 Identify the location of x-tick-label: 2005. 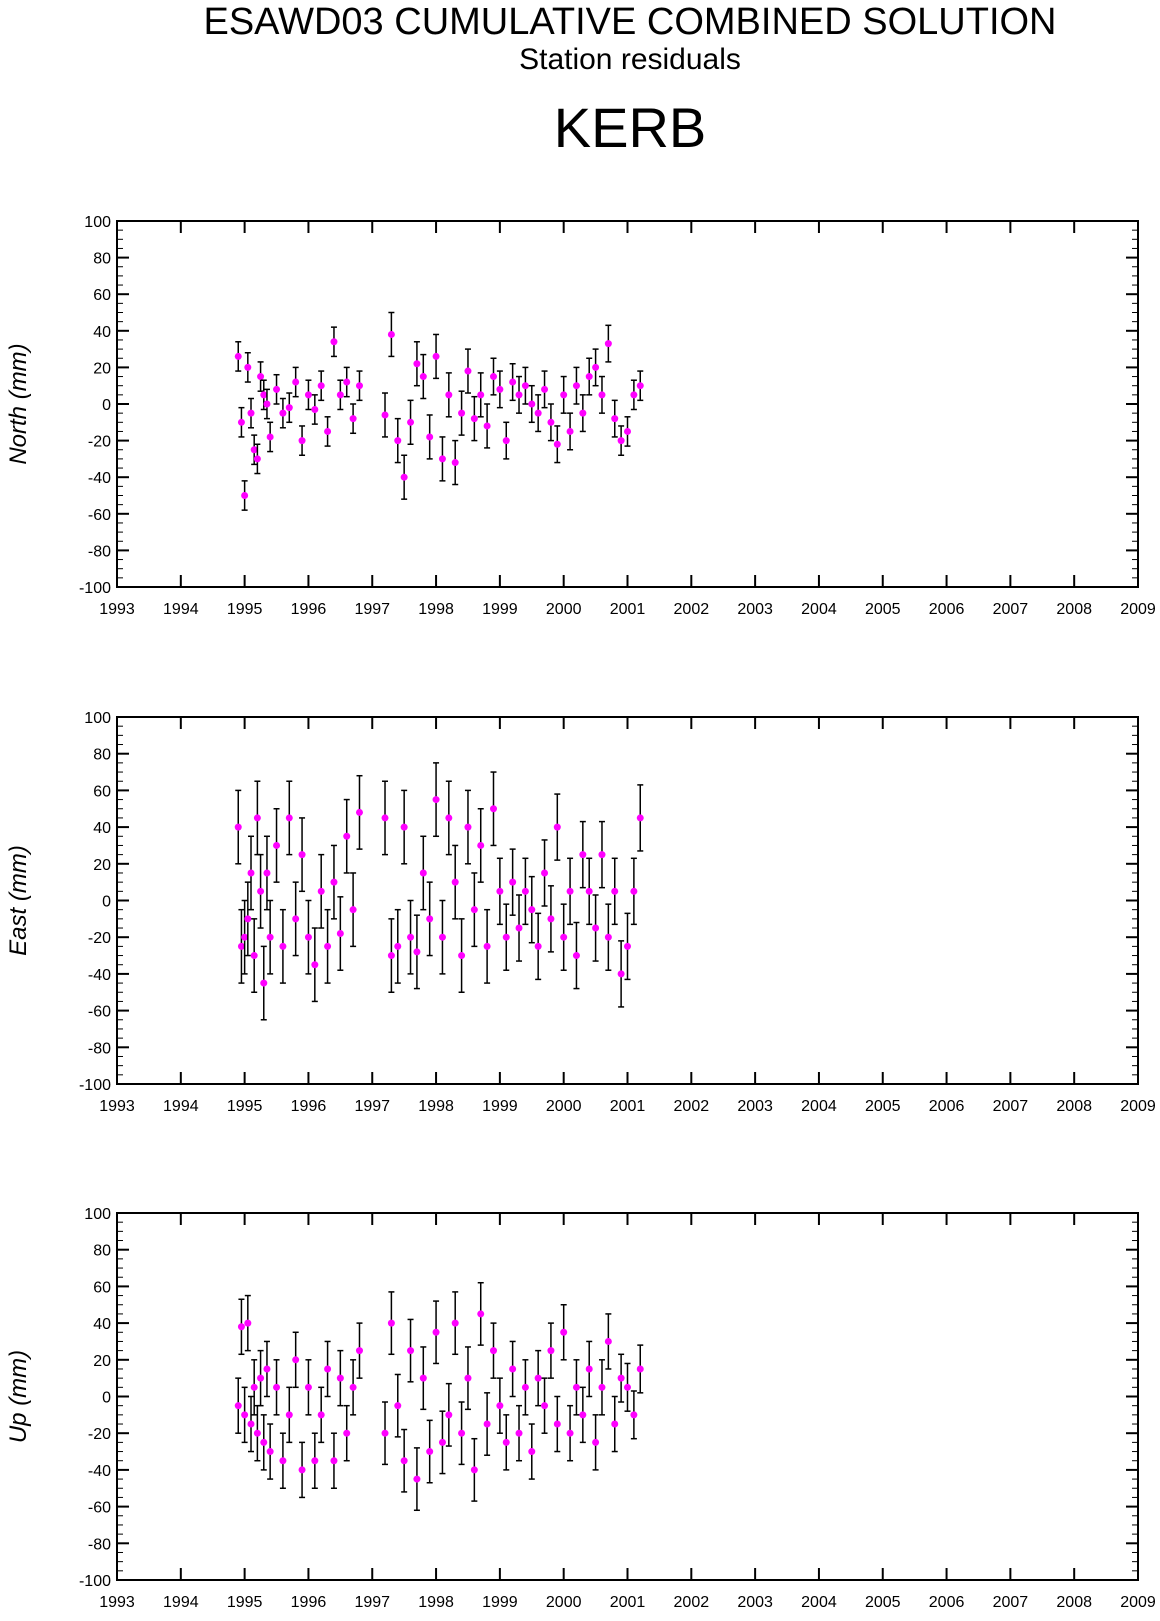
(883, 1602).